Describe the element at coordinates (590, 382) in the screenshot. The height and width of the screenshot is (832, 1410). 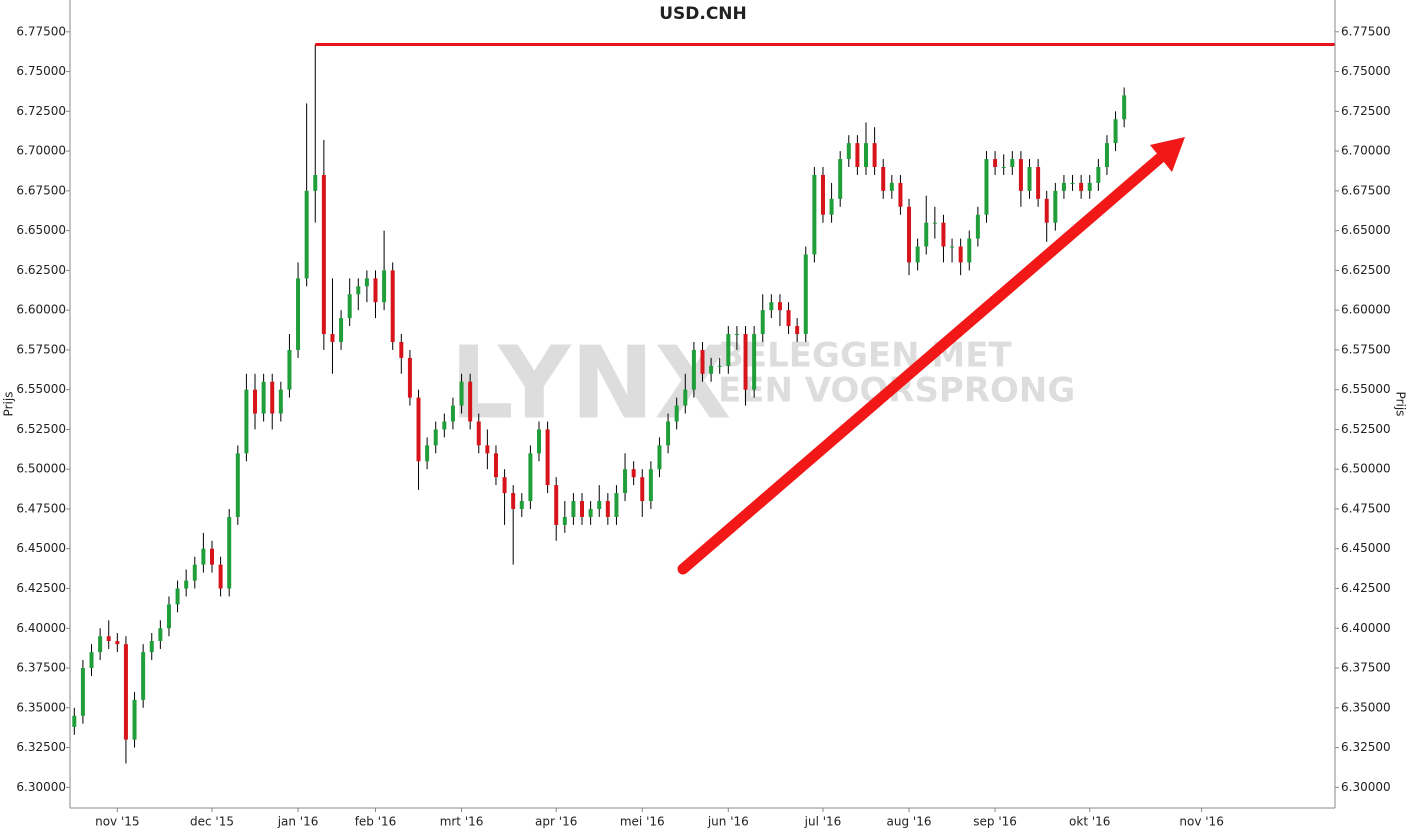
I see `watermark-logo: LYNX` at that location.